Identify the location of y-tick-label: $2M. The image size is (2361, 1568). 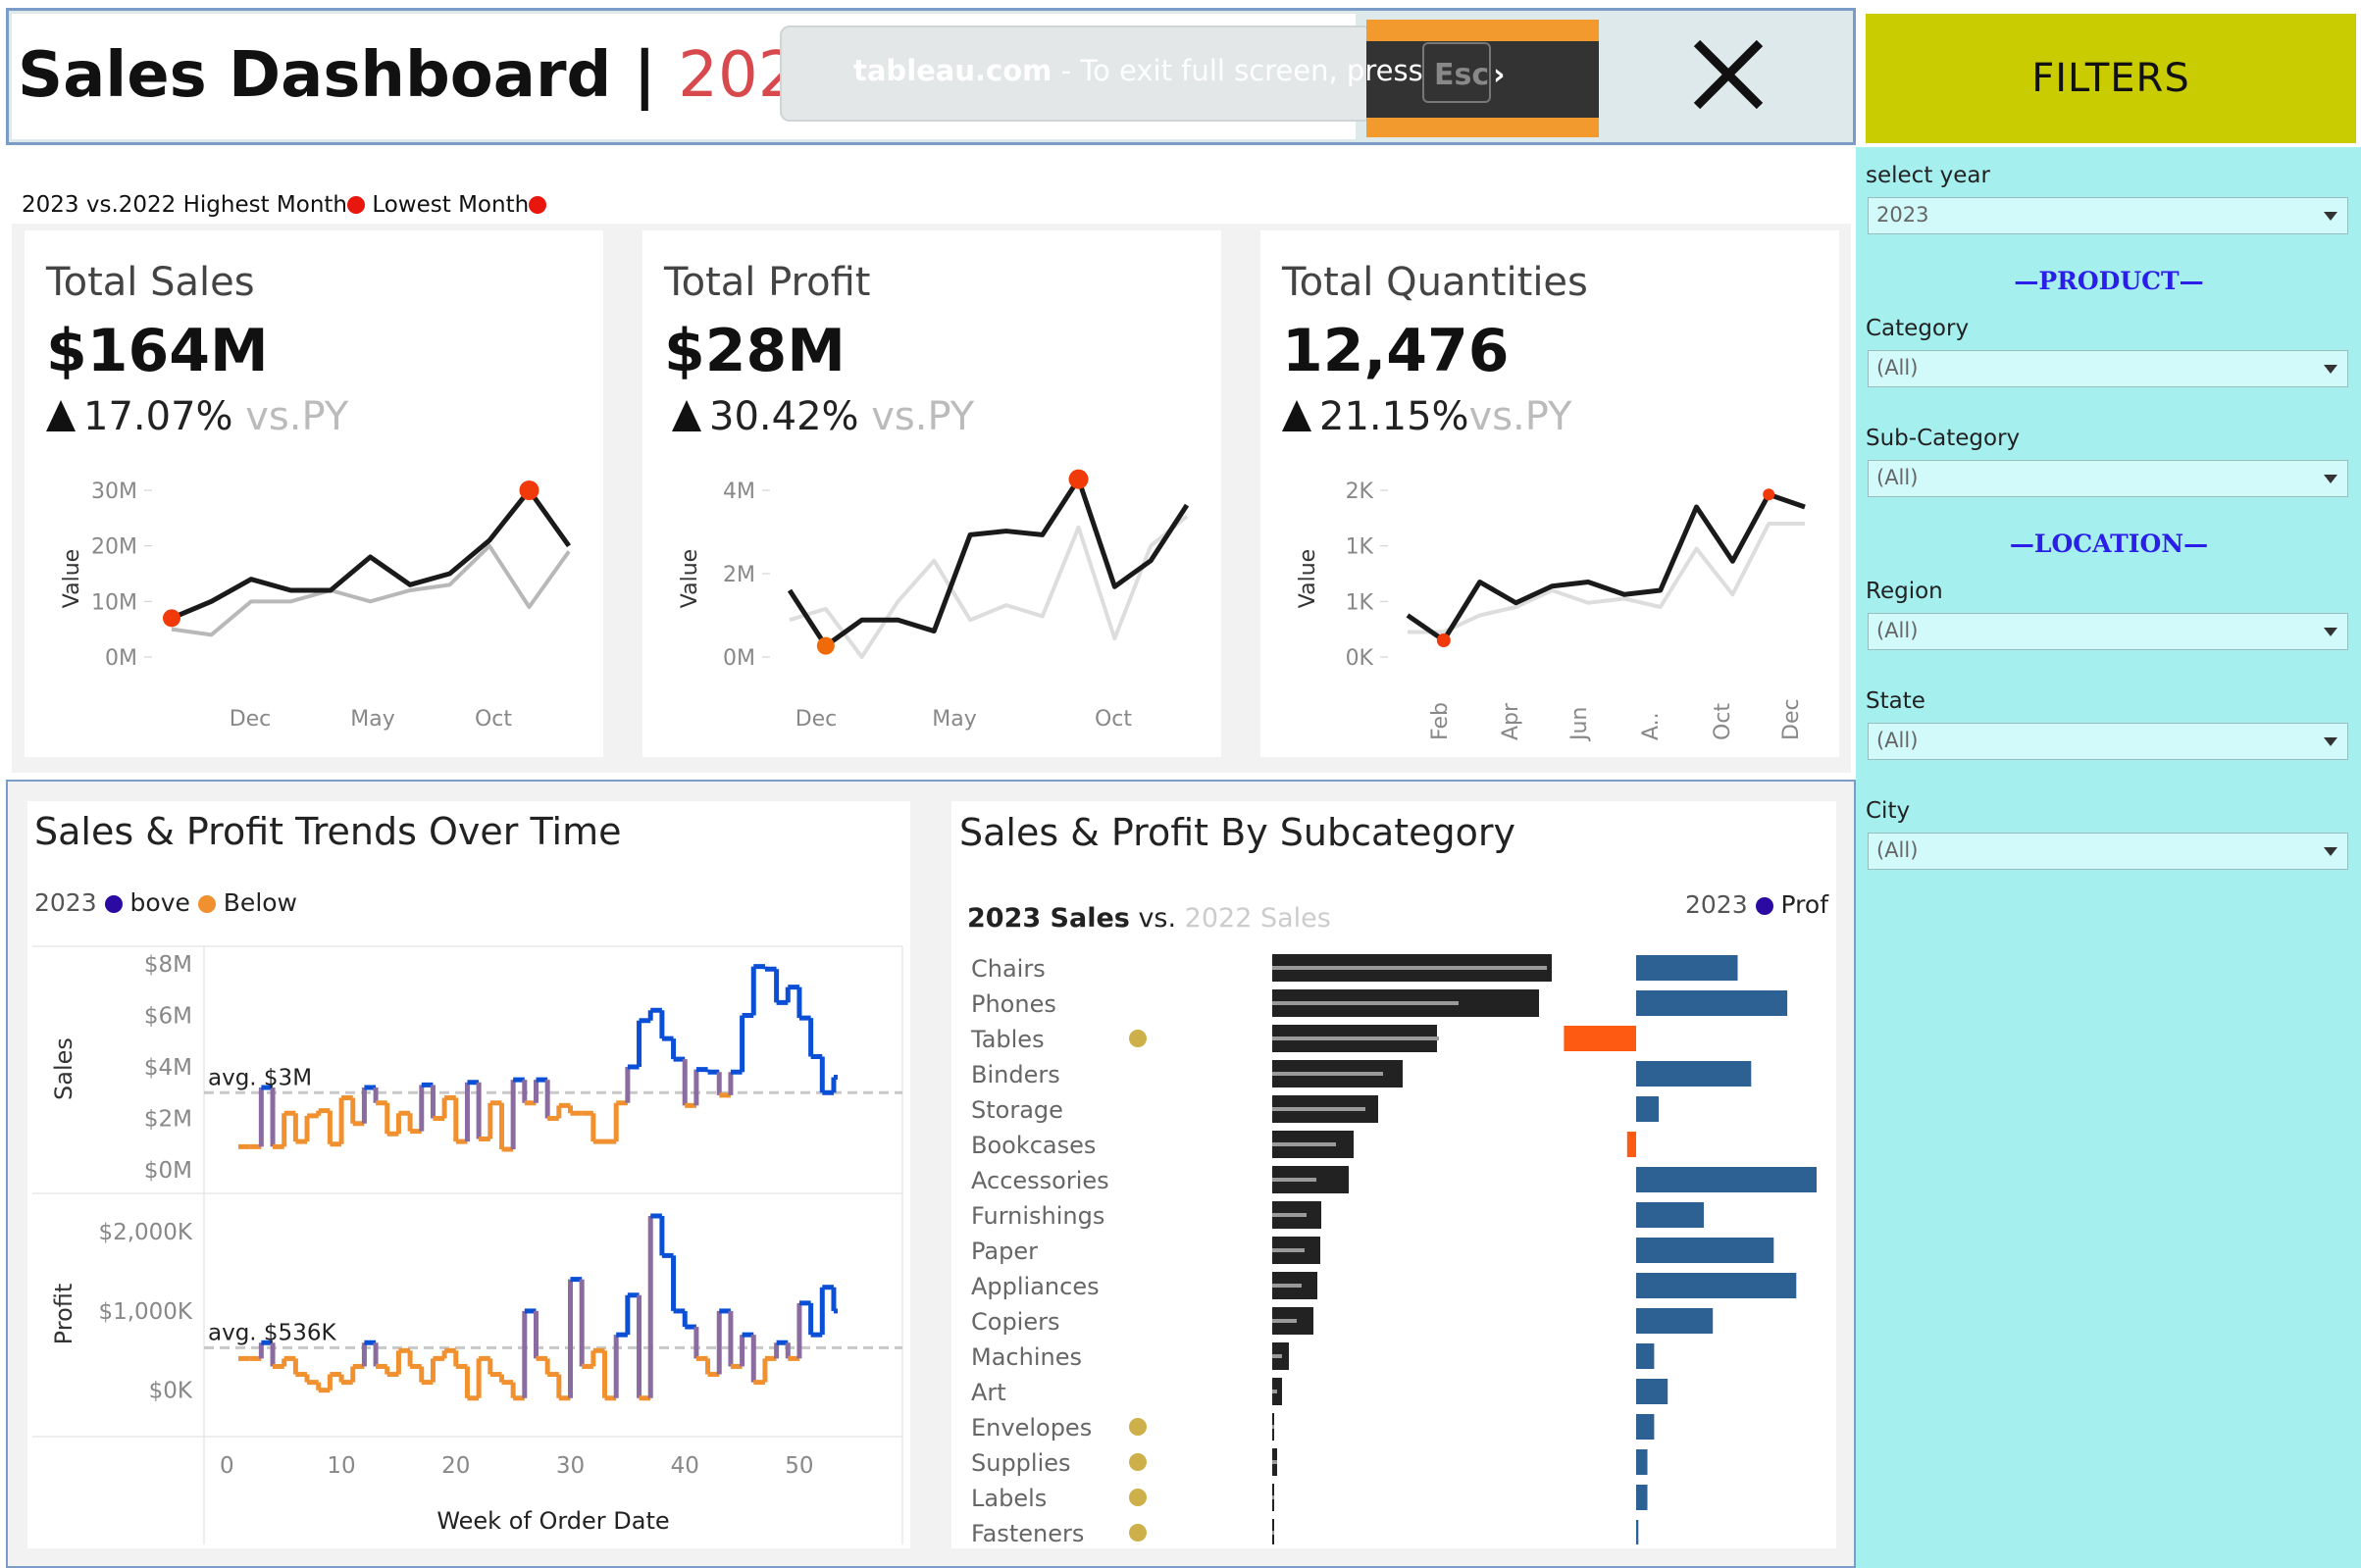
(168, 1120).